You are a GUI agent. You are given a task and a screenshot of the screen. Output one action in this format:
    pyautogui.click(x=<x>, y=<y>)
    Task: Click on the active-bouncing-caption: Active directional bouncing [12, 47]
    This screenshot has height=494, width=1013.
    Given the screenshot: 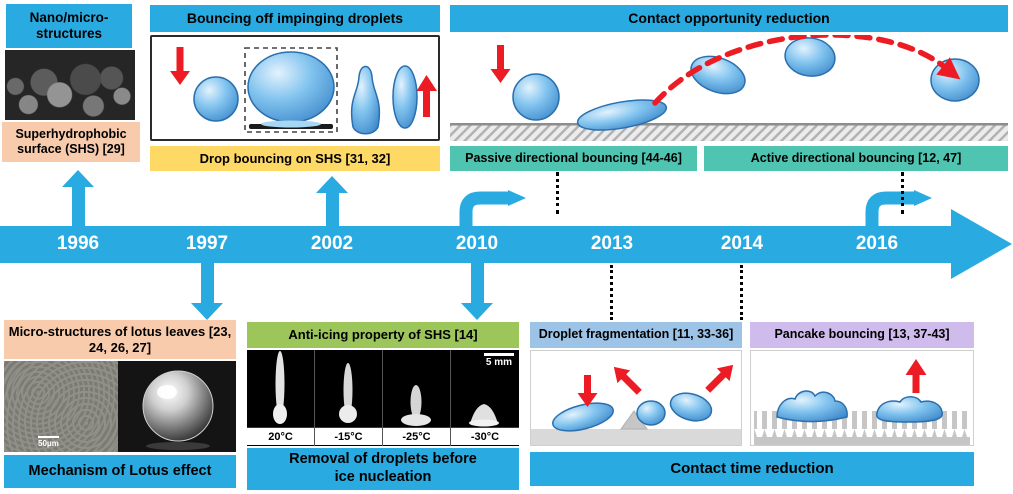 What is the action you would take?
    pyautogui.click(x=856, y=158)
    